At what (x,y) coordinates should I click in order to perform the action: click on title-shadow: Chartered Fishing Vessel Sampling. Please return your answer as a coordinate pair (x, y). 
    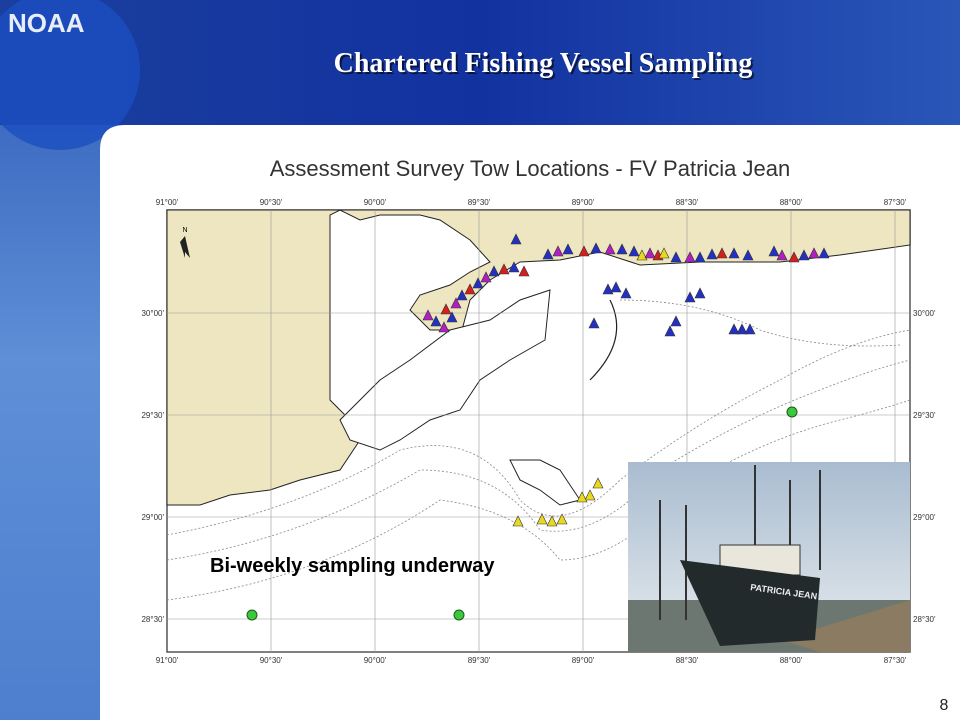
    Looking at the image, I should click on (545, 65).